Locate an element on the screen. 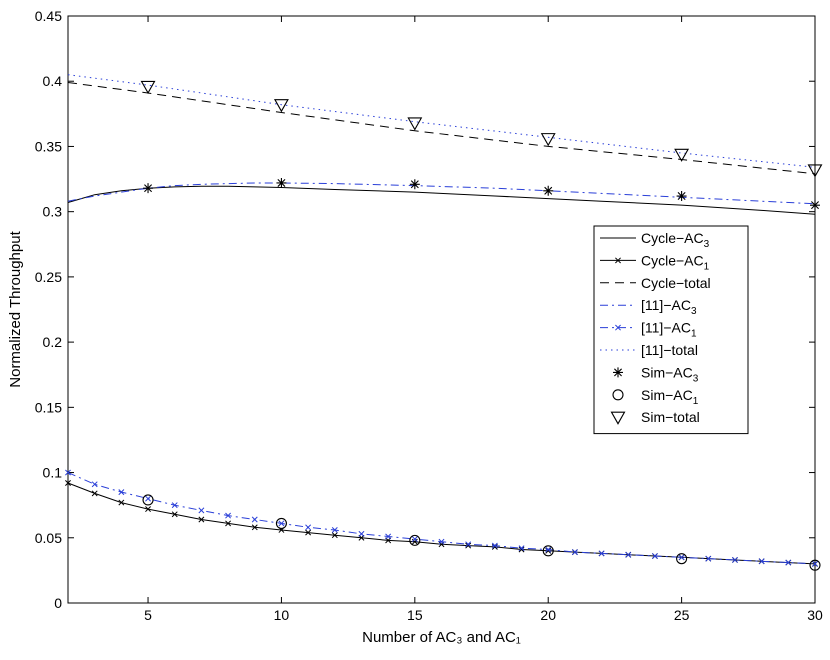 Image resolution: width=830 pixels, height=660 pixels. legend-entry: Cycle−total is located at coordinates (655, 283).